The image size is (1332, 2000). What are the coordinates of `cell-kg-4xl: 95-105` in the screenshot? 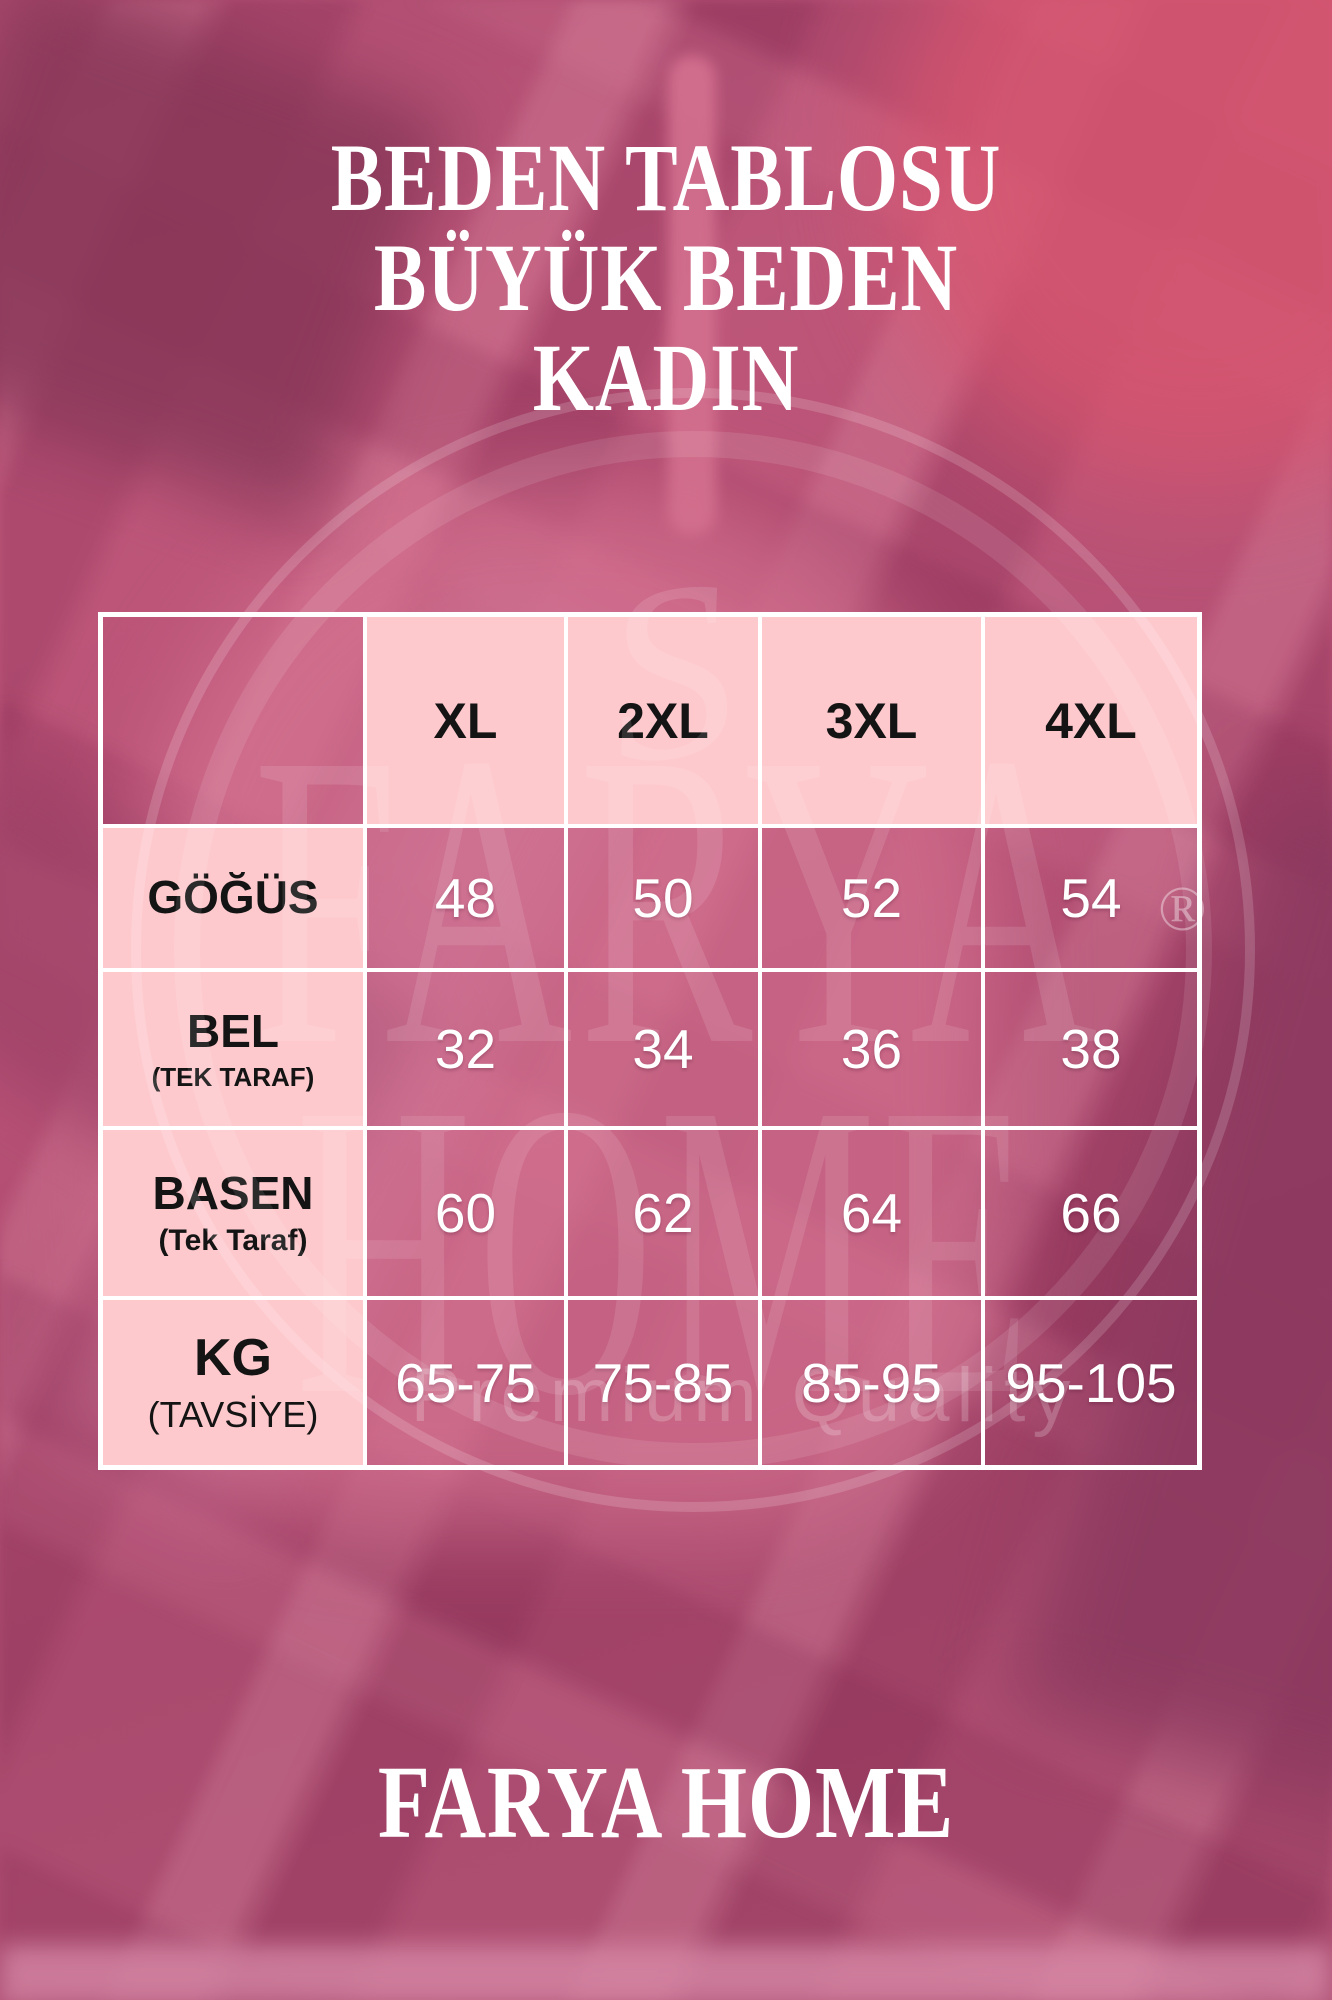 It's located at (1091, 1382).